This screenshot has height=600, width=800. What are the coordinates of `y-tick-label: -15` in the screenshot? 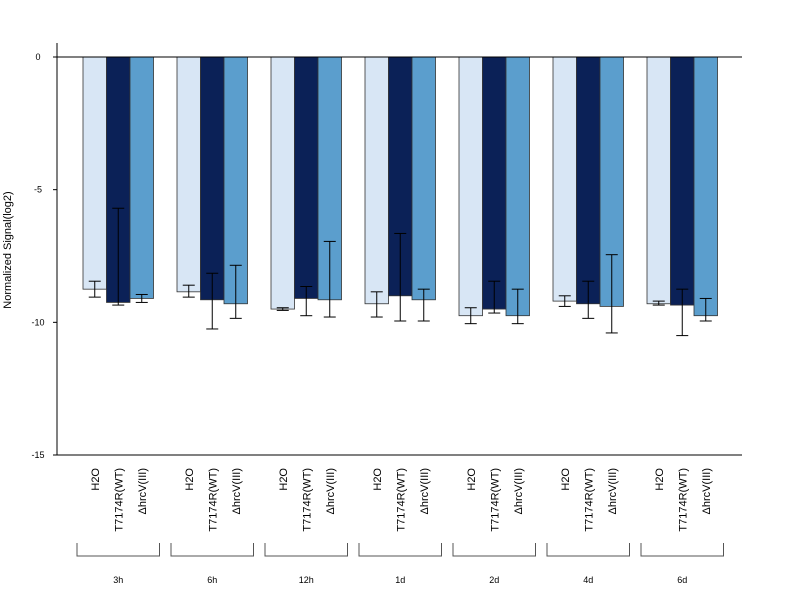 It's located at (37, 455).